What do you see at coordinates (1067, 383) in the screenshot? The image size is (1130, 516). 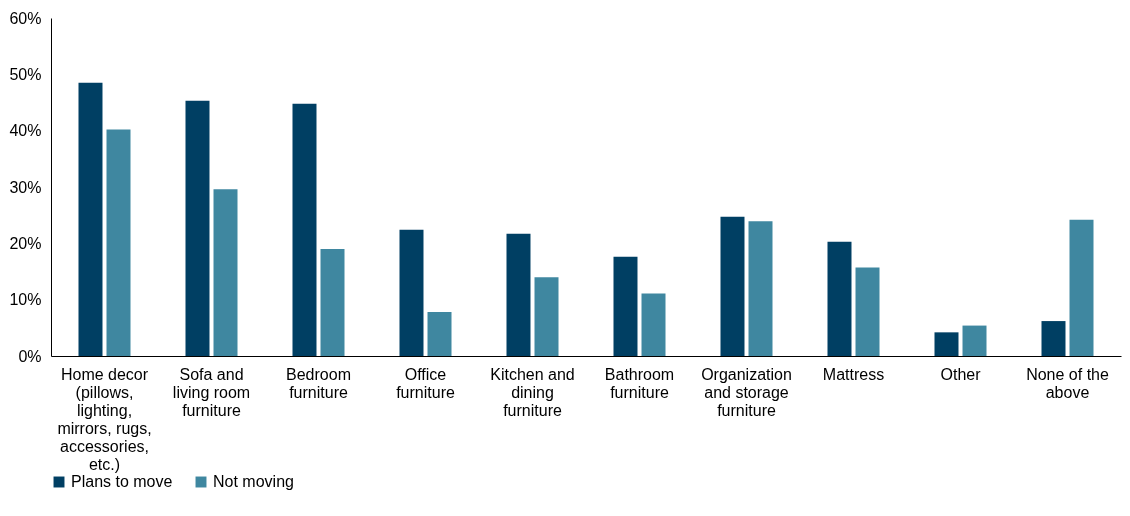 I see `x-tick-label: None of the above` at bounding box center [1067, 383].